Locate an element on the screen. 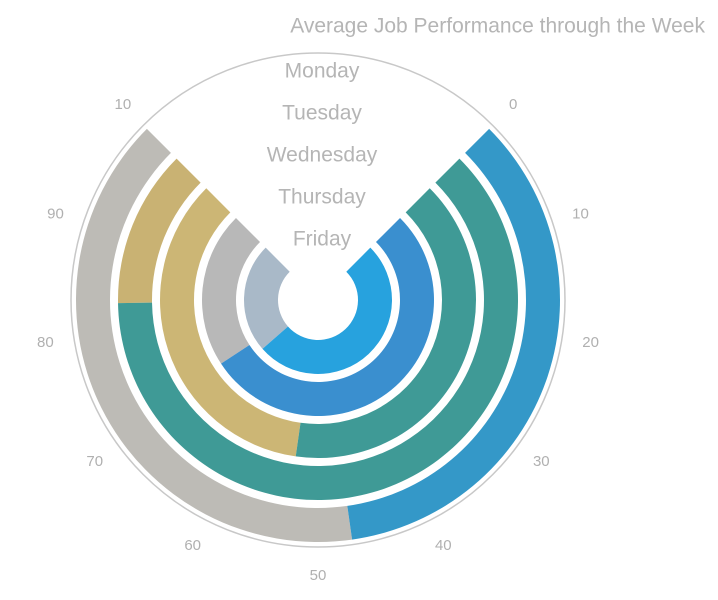 This screenshot has width=718, height=600. category-label: Friday is located at coordinates (322, 239).